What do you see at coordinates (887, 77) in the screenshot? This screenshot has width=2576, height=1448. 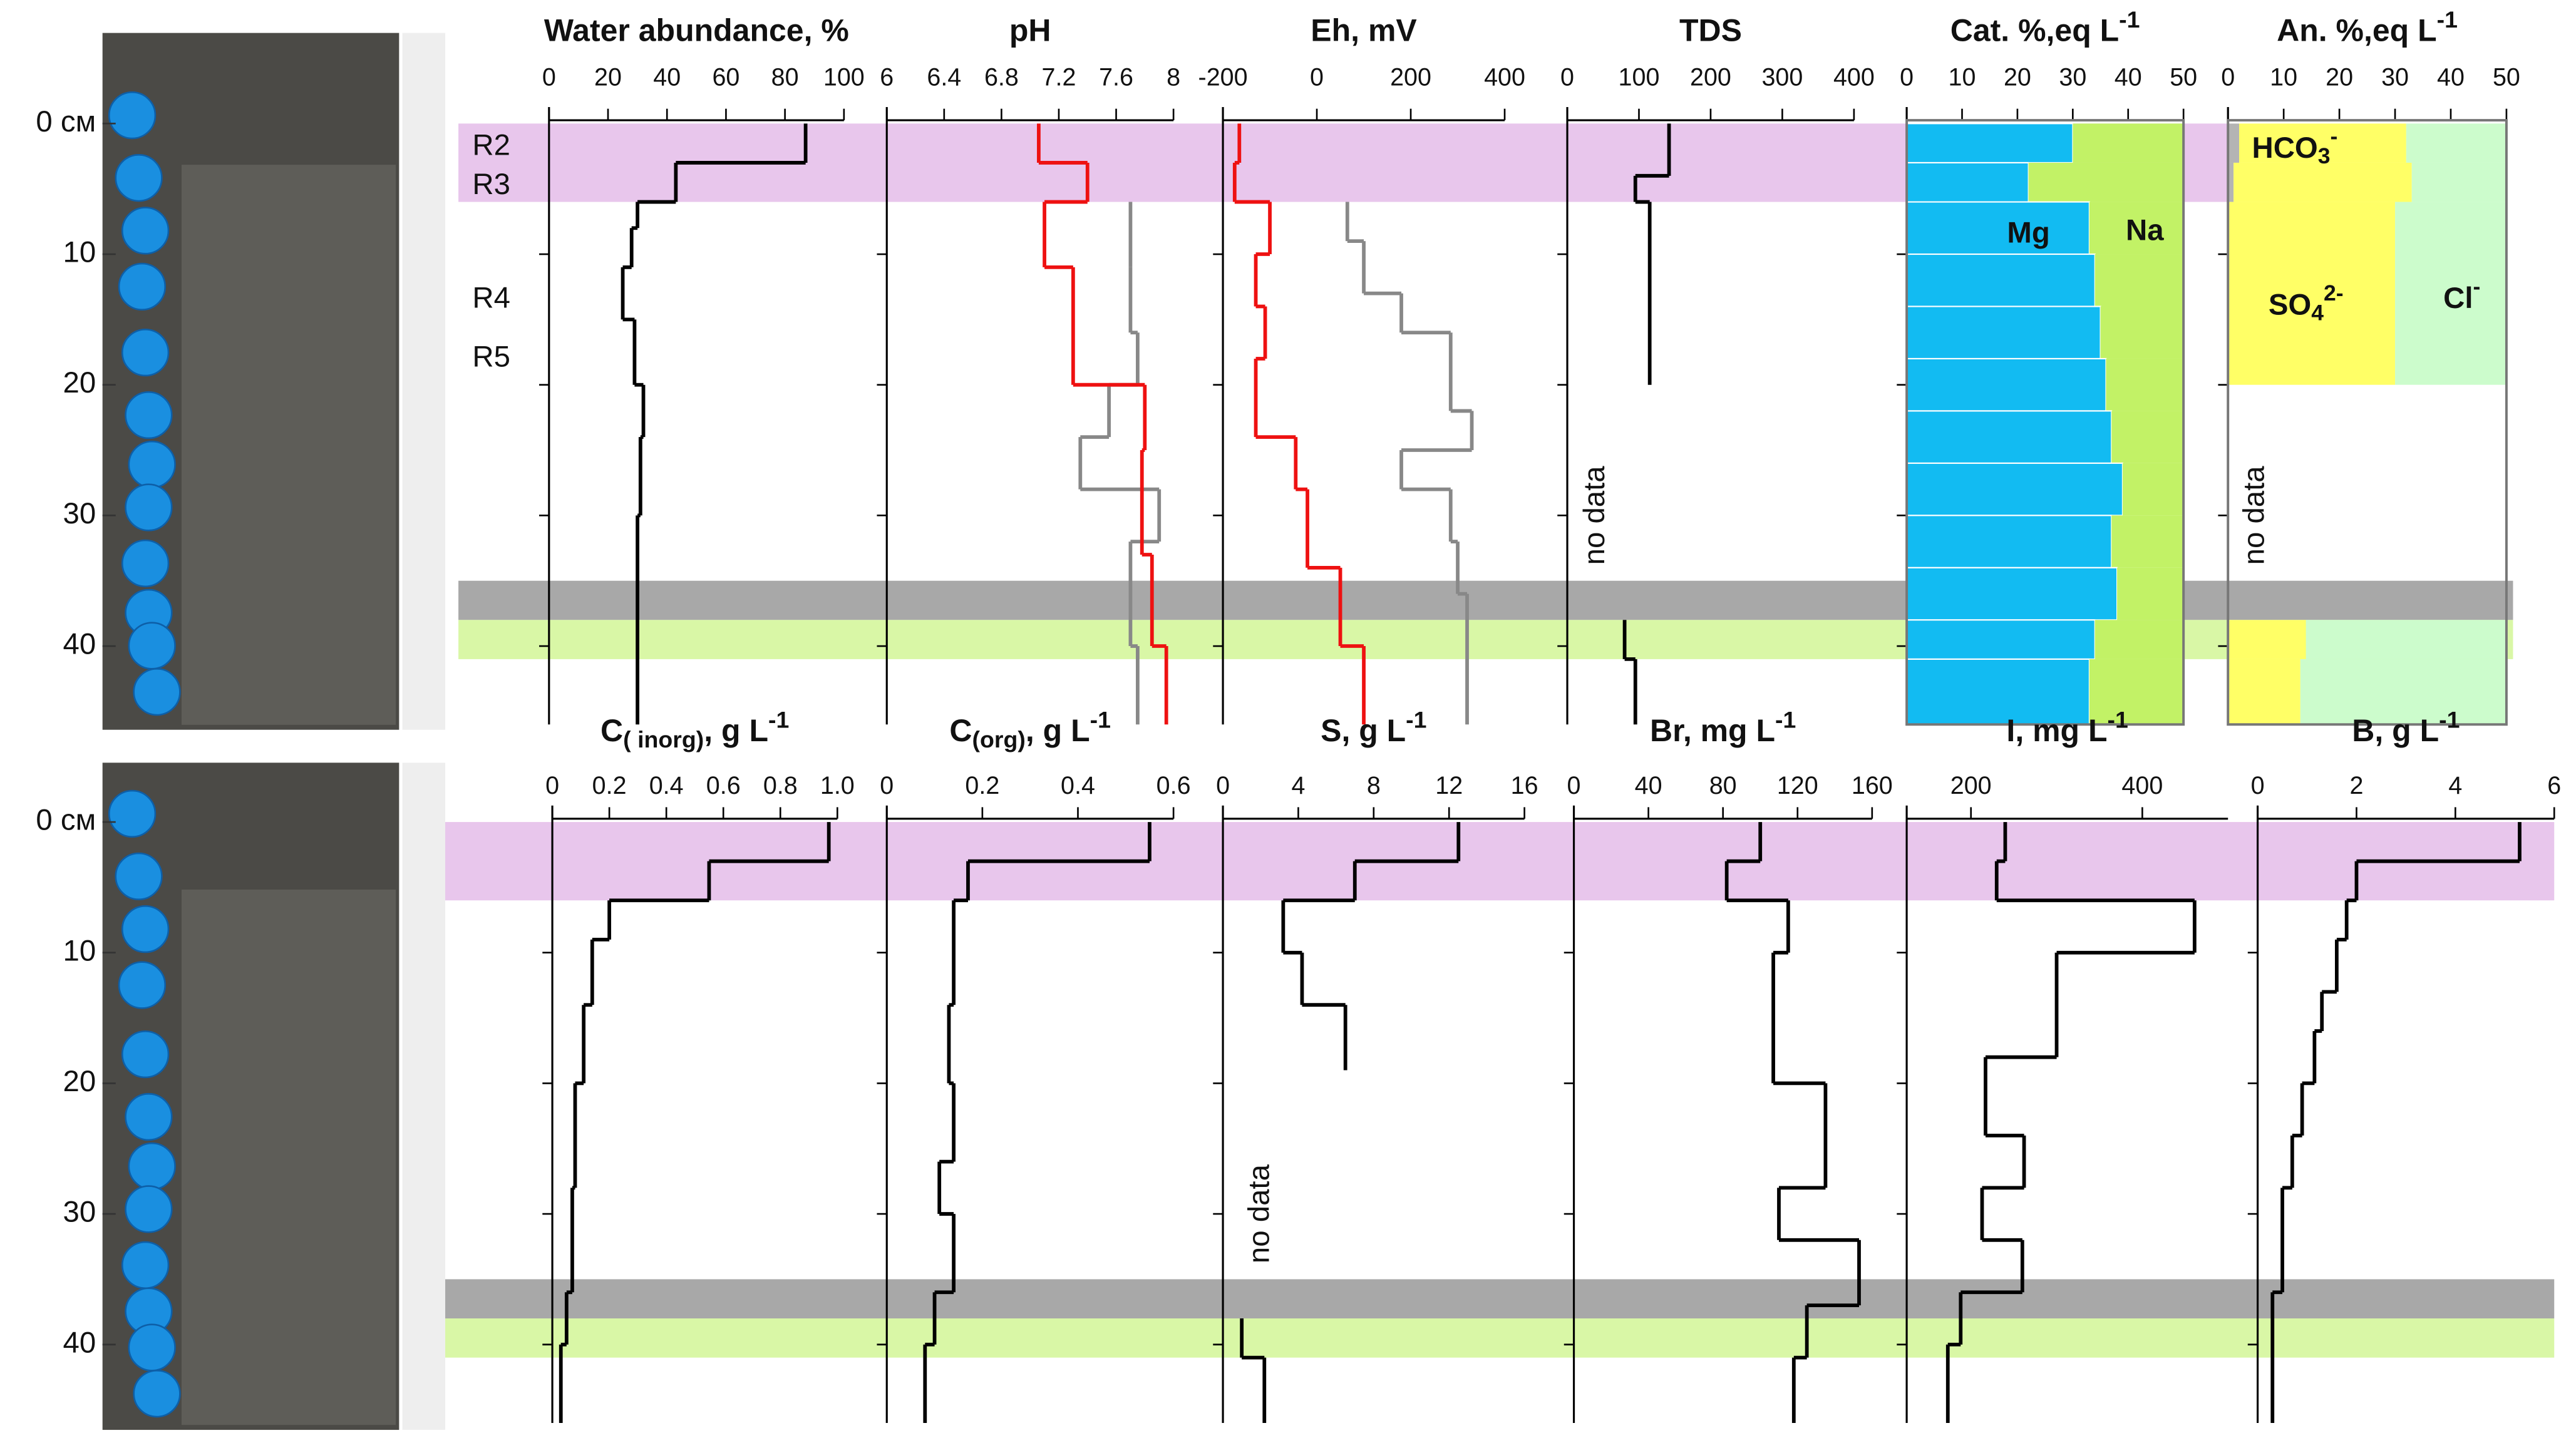 I see `x-tick-label: 6` at bounding box center [887, 77].